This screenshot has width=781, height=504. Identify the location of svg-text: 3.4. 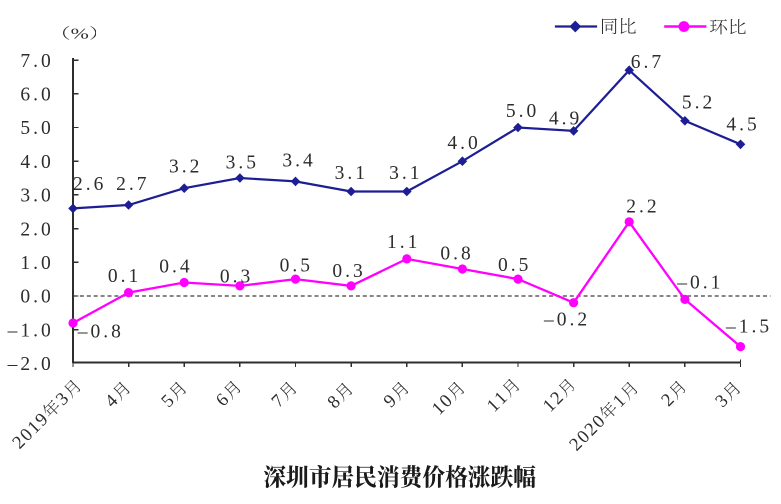
(298, 161).